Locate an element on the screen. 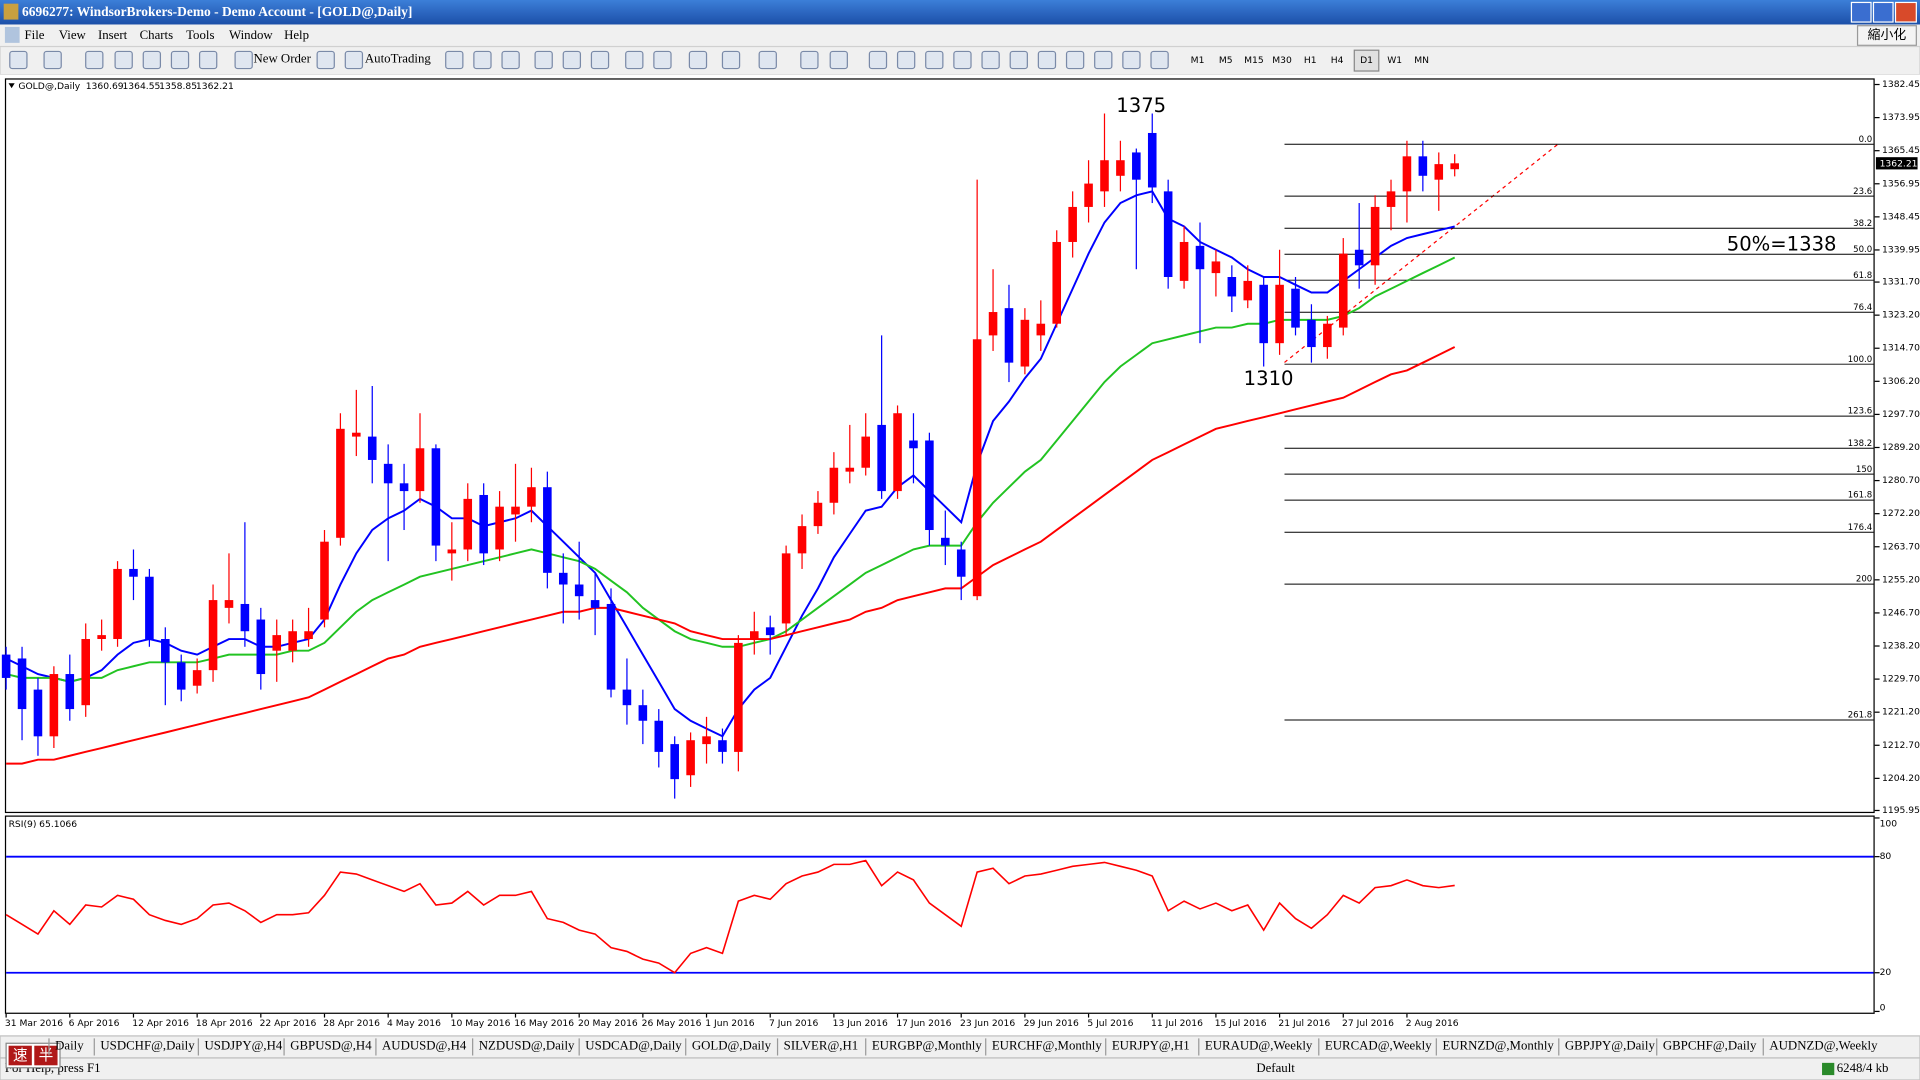  price-tag-label: 1362.21 is located at coordinates (1899, 163).